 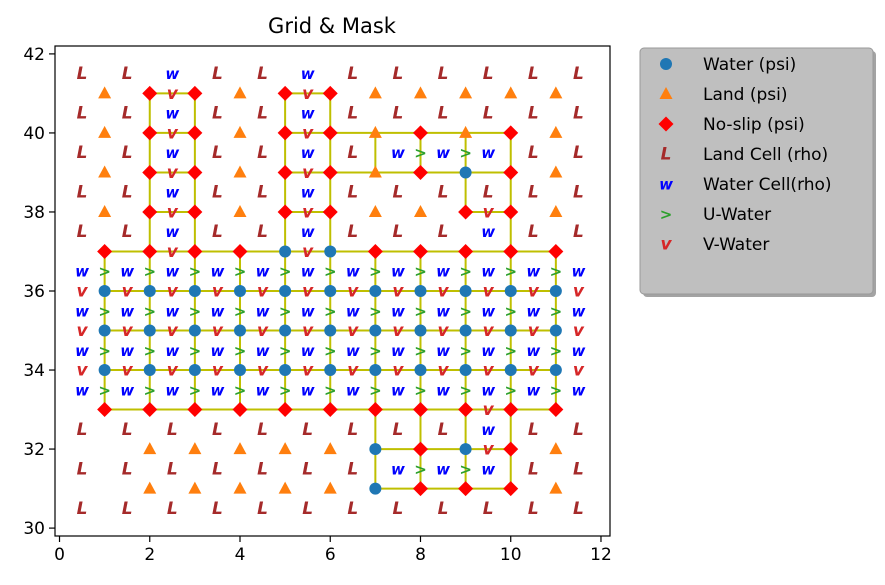 I want to click on legend-label: Water (psi), so click(x=749, y=65).